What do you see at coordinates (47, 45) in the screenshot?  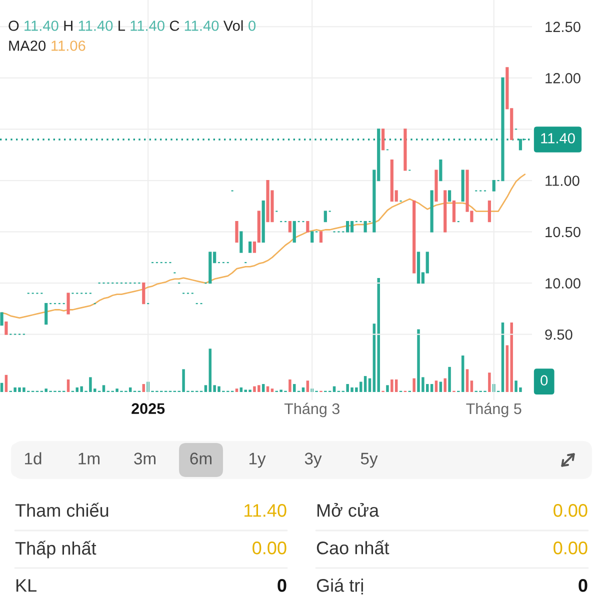 I see `annotation: MA20 11.06` at bounding box center [47, 45].